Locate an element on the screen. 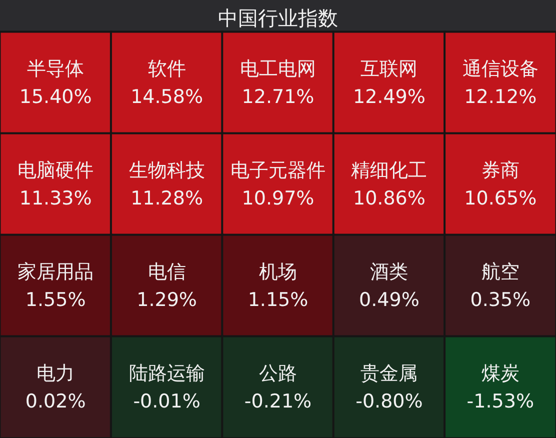  category-label: 券商 is located at coordinates (500, 170).